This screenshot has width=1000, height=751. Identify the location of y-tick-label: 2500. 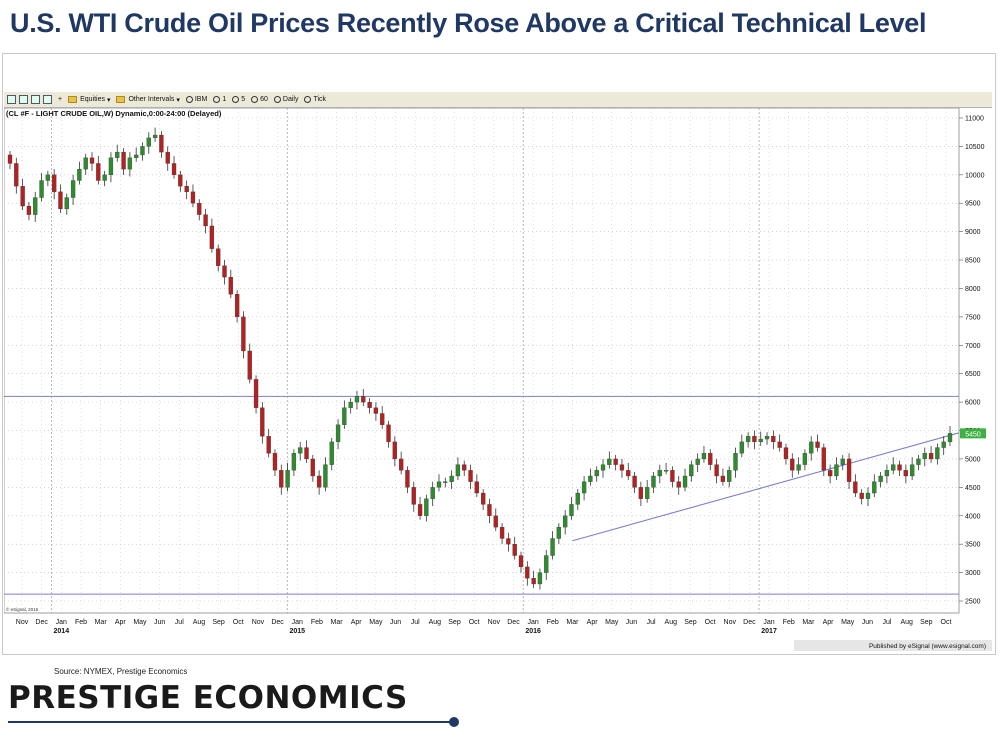
(973, 602).